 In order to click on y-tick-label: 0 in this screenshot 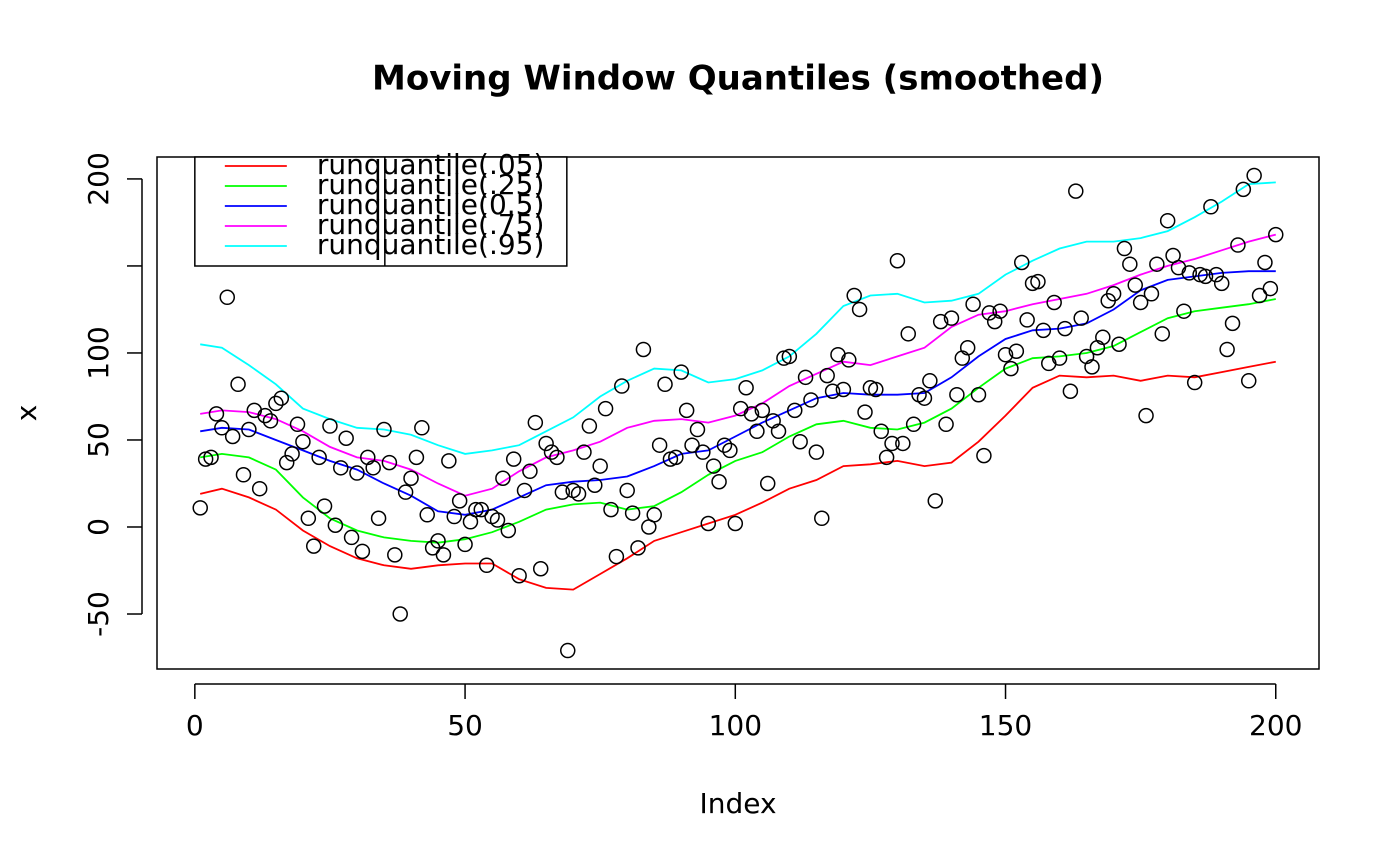, I will do `click(98, 527)`.